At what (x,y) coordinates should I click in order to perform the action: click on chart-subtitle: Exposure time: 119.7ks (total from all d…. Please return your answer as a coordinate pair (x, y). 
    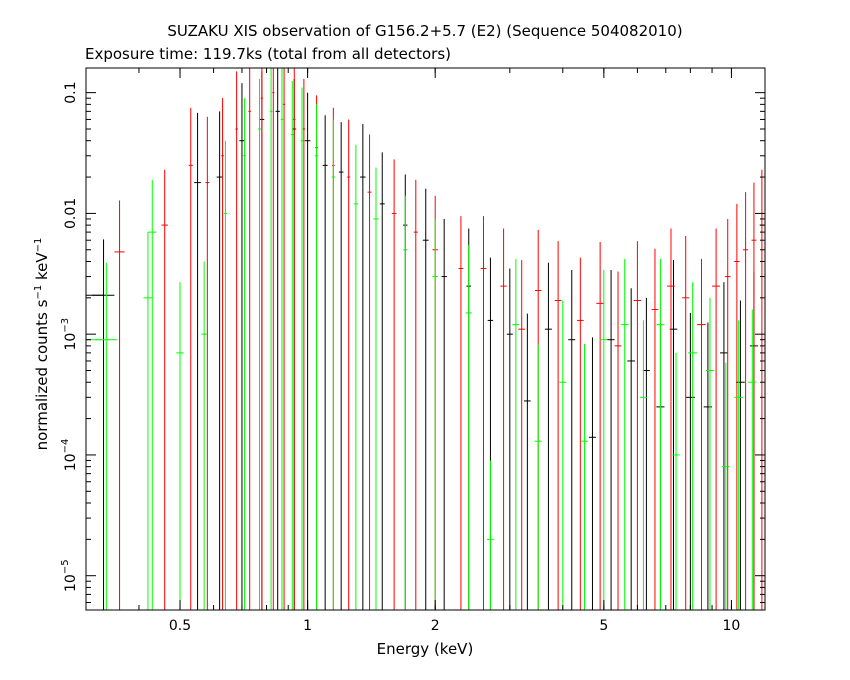
    Looking at the image, I should click on (268, 54).